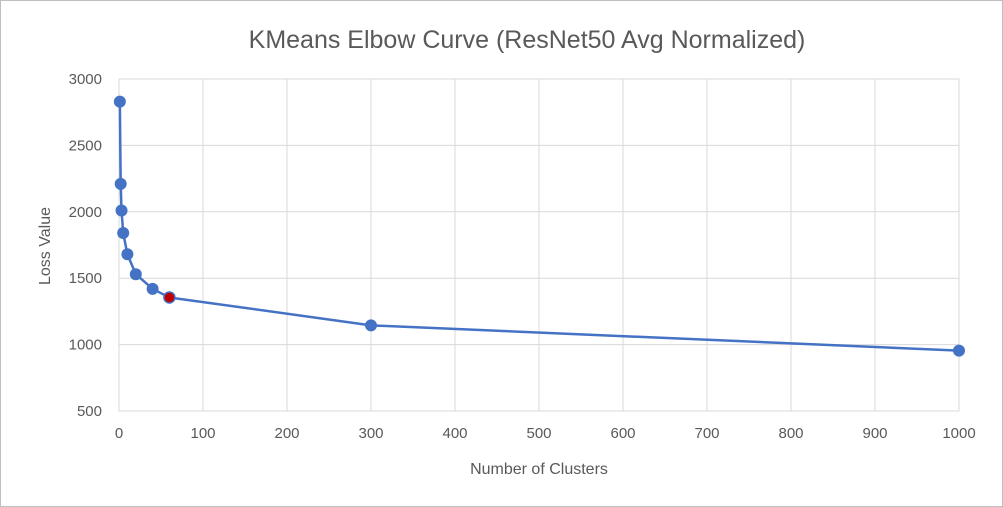  Describe the element at coordinates (538, 433) in the screenshot. I see `x-tick-label: 500` at that location.